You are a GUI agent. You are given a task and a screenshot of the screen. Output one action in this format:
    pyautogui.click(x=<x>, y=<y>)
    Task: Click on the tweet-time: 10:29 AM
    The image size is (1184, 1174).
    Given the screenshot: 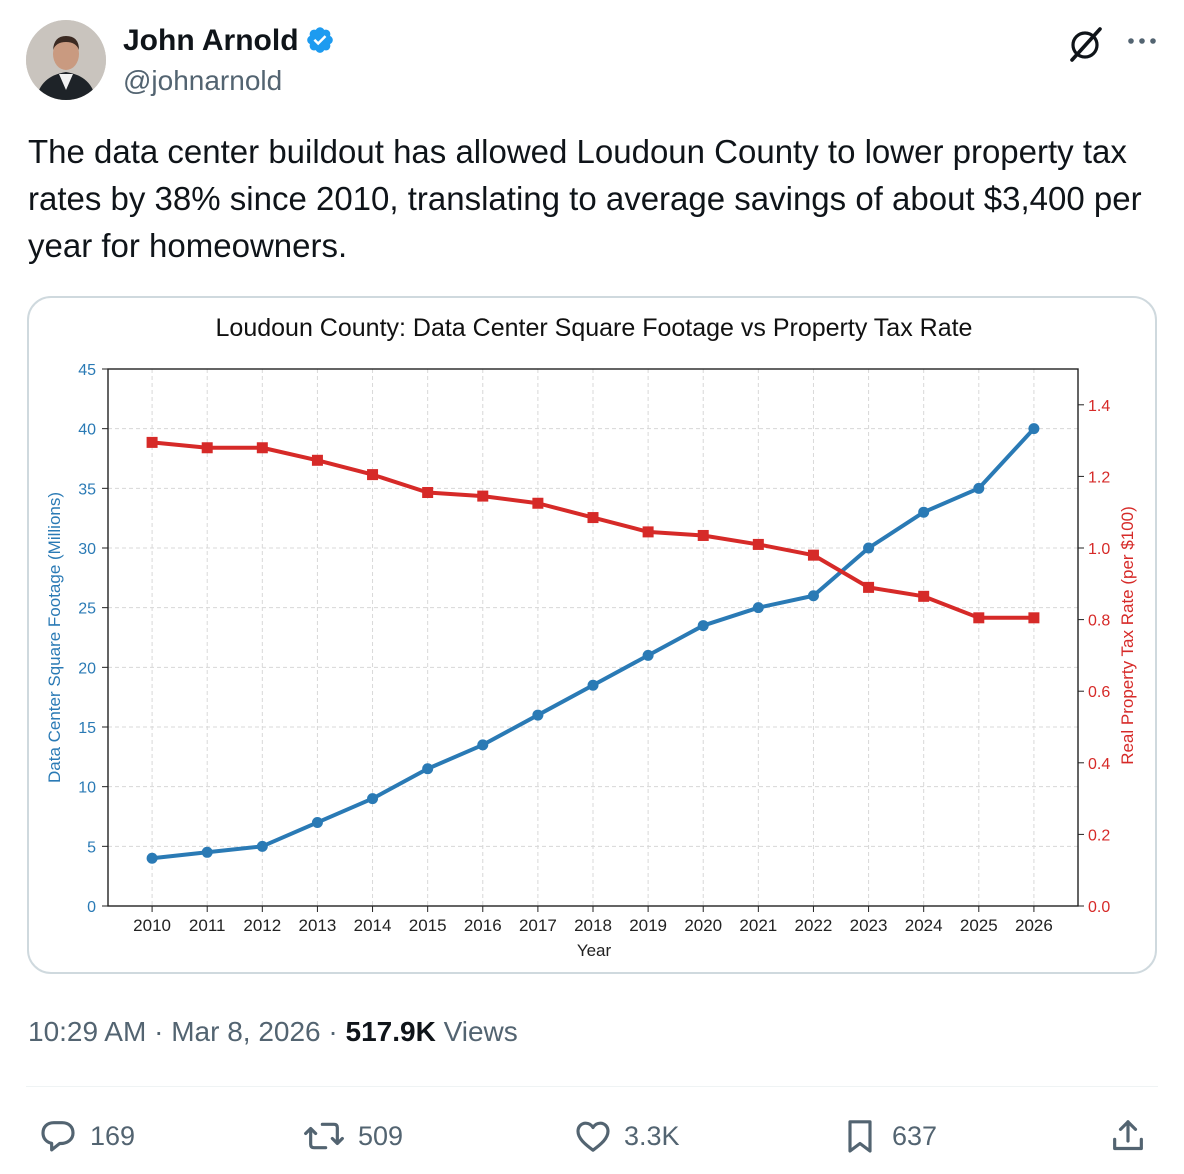 What is the action you would take?
    pyautogui.click(x=87, y=1031)
    